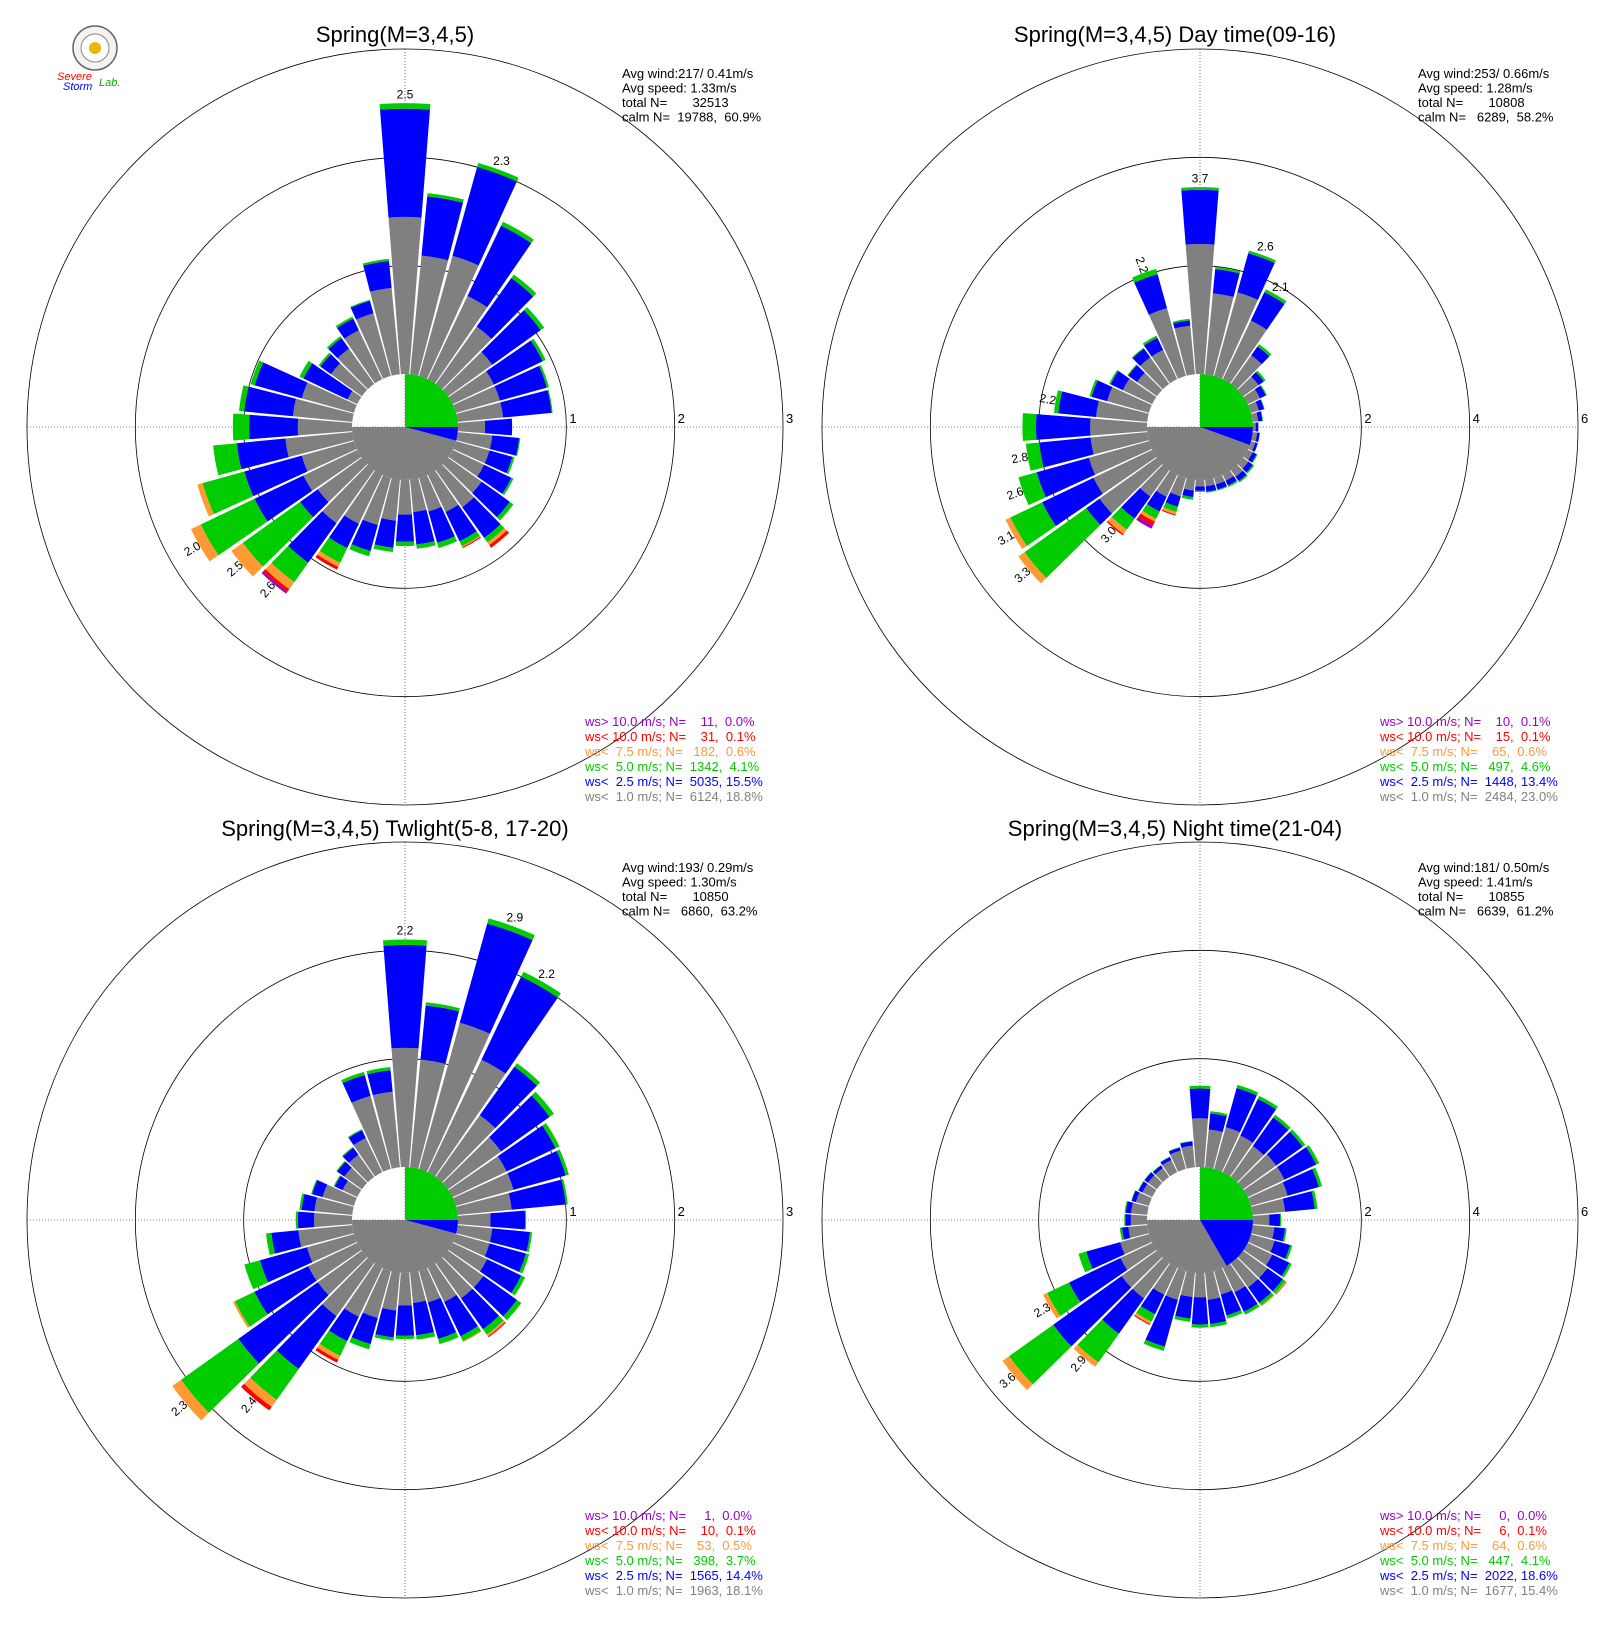  I want to click on legend-entry: ws> 10.0 m/s; N= 11, 0.0%, so click(669, 721).